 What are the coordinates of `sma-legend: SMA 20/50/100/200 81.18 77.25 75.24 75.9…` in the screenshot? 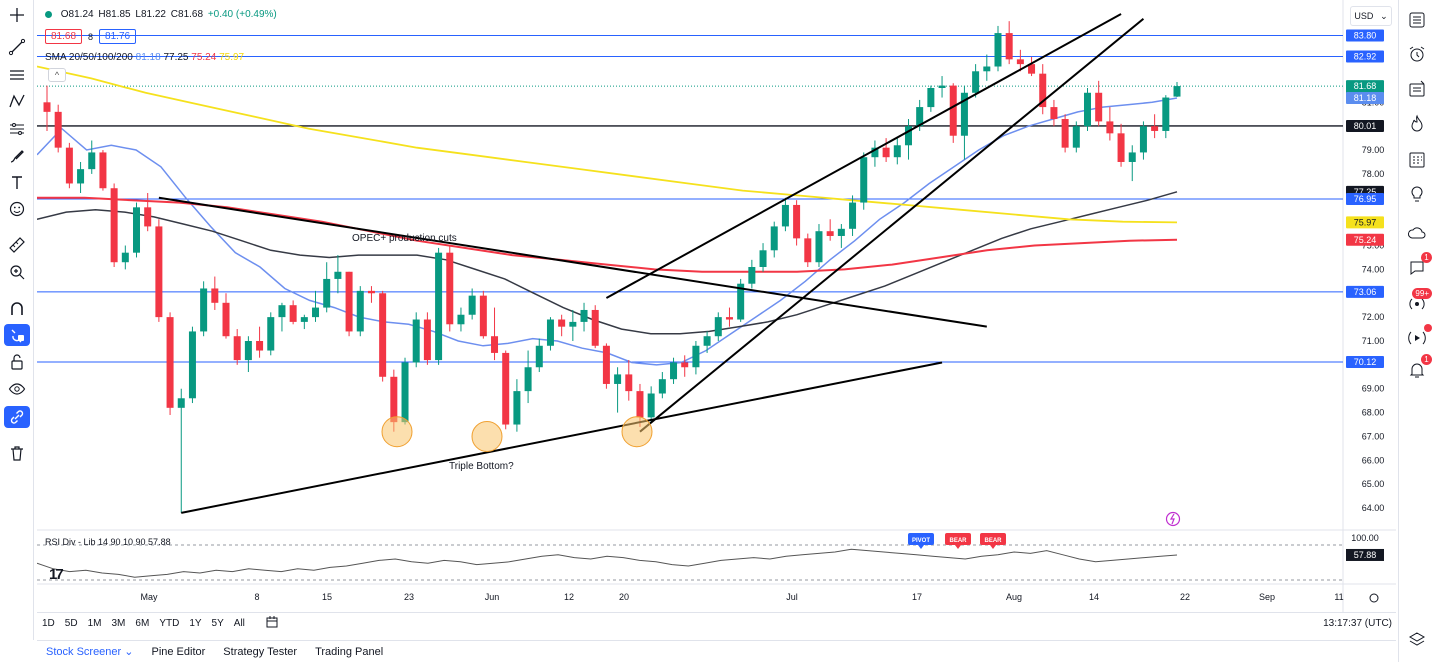 It's located at (144, 57).